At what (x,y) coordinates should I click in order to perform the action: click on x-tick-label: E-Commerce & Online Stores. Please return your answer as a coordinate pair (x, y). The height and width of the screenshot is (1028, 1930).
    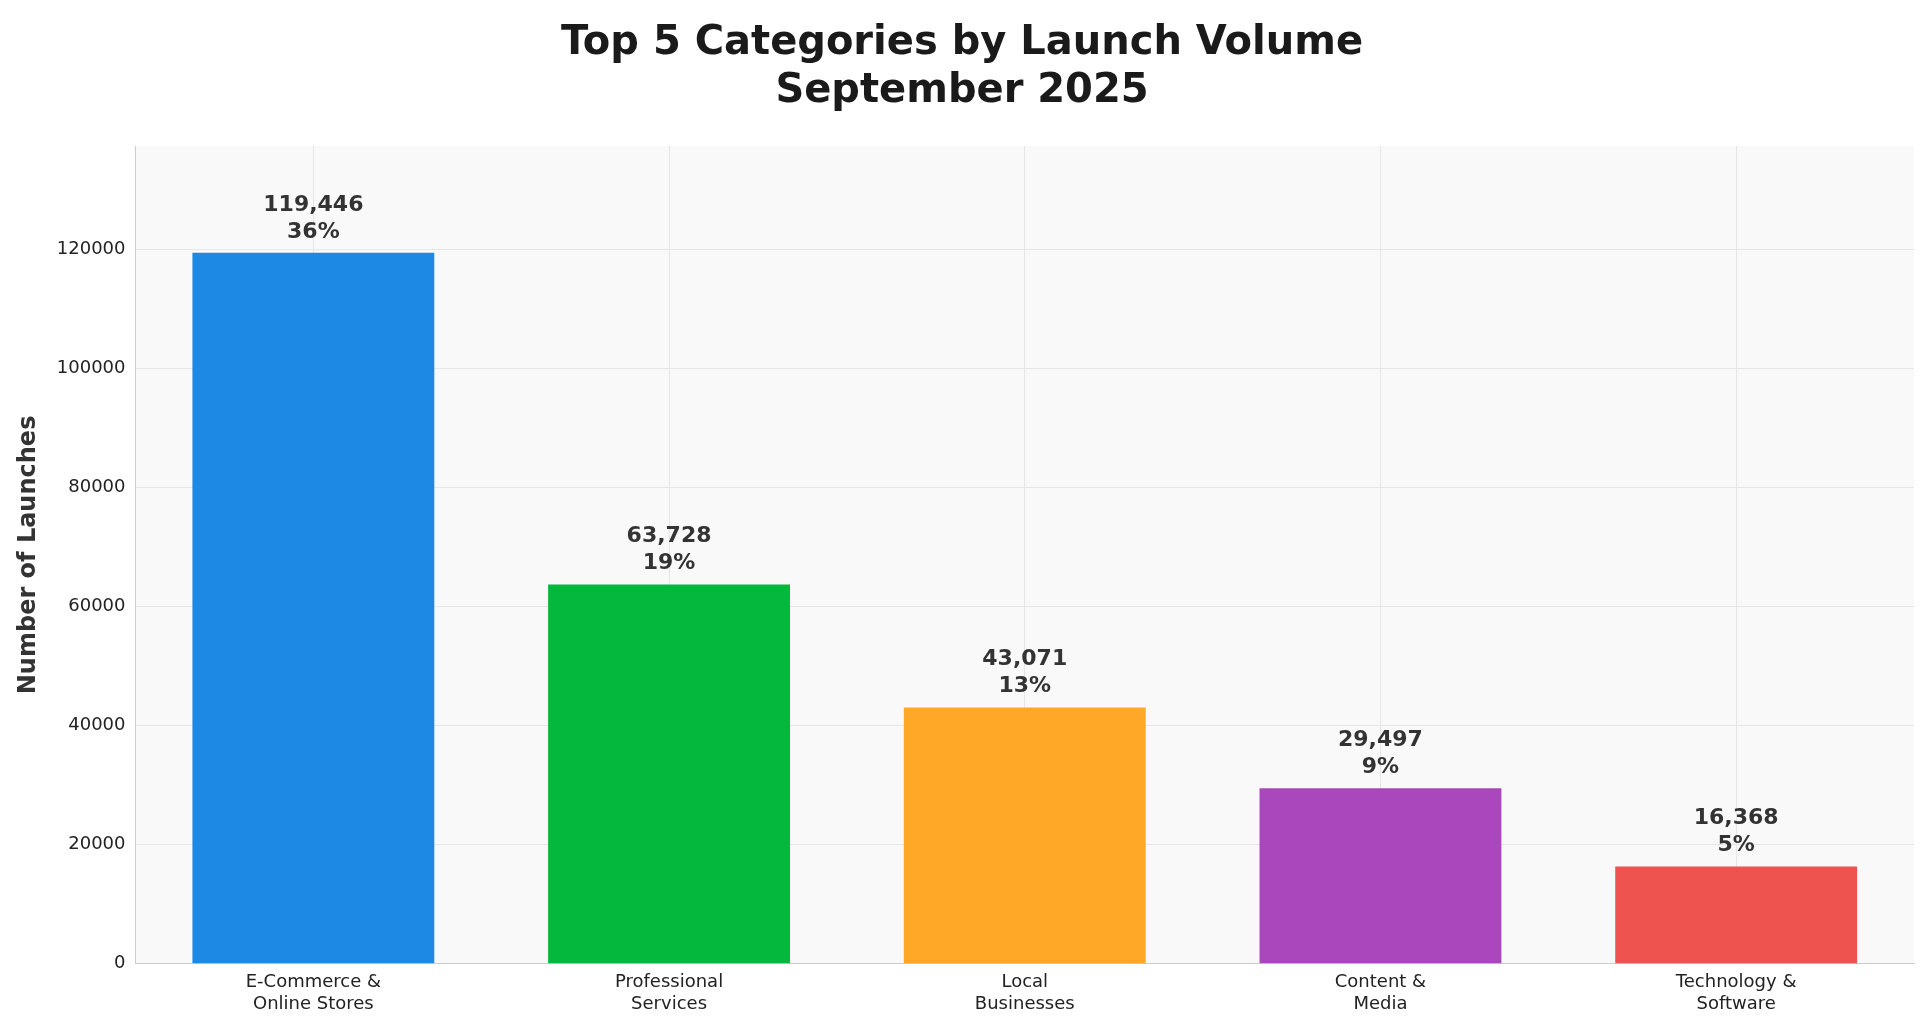
    Looking at the image, I should click on (313, 991).